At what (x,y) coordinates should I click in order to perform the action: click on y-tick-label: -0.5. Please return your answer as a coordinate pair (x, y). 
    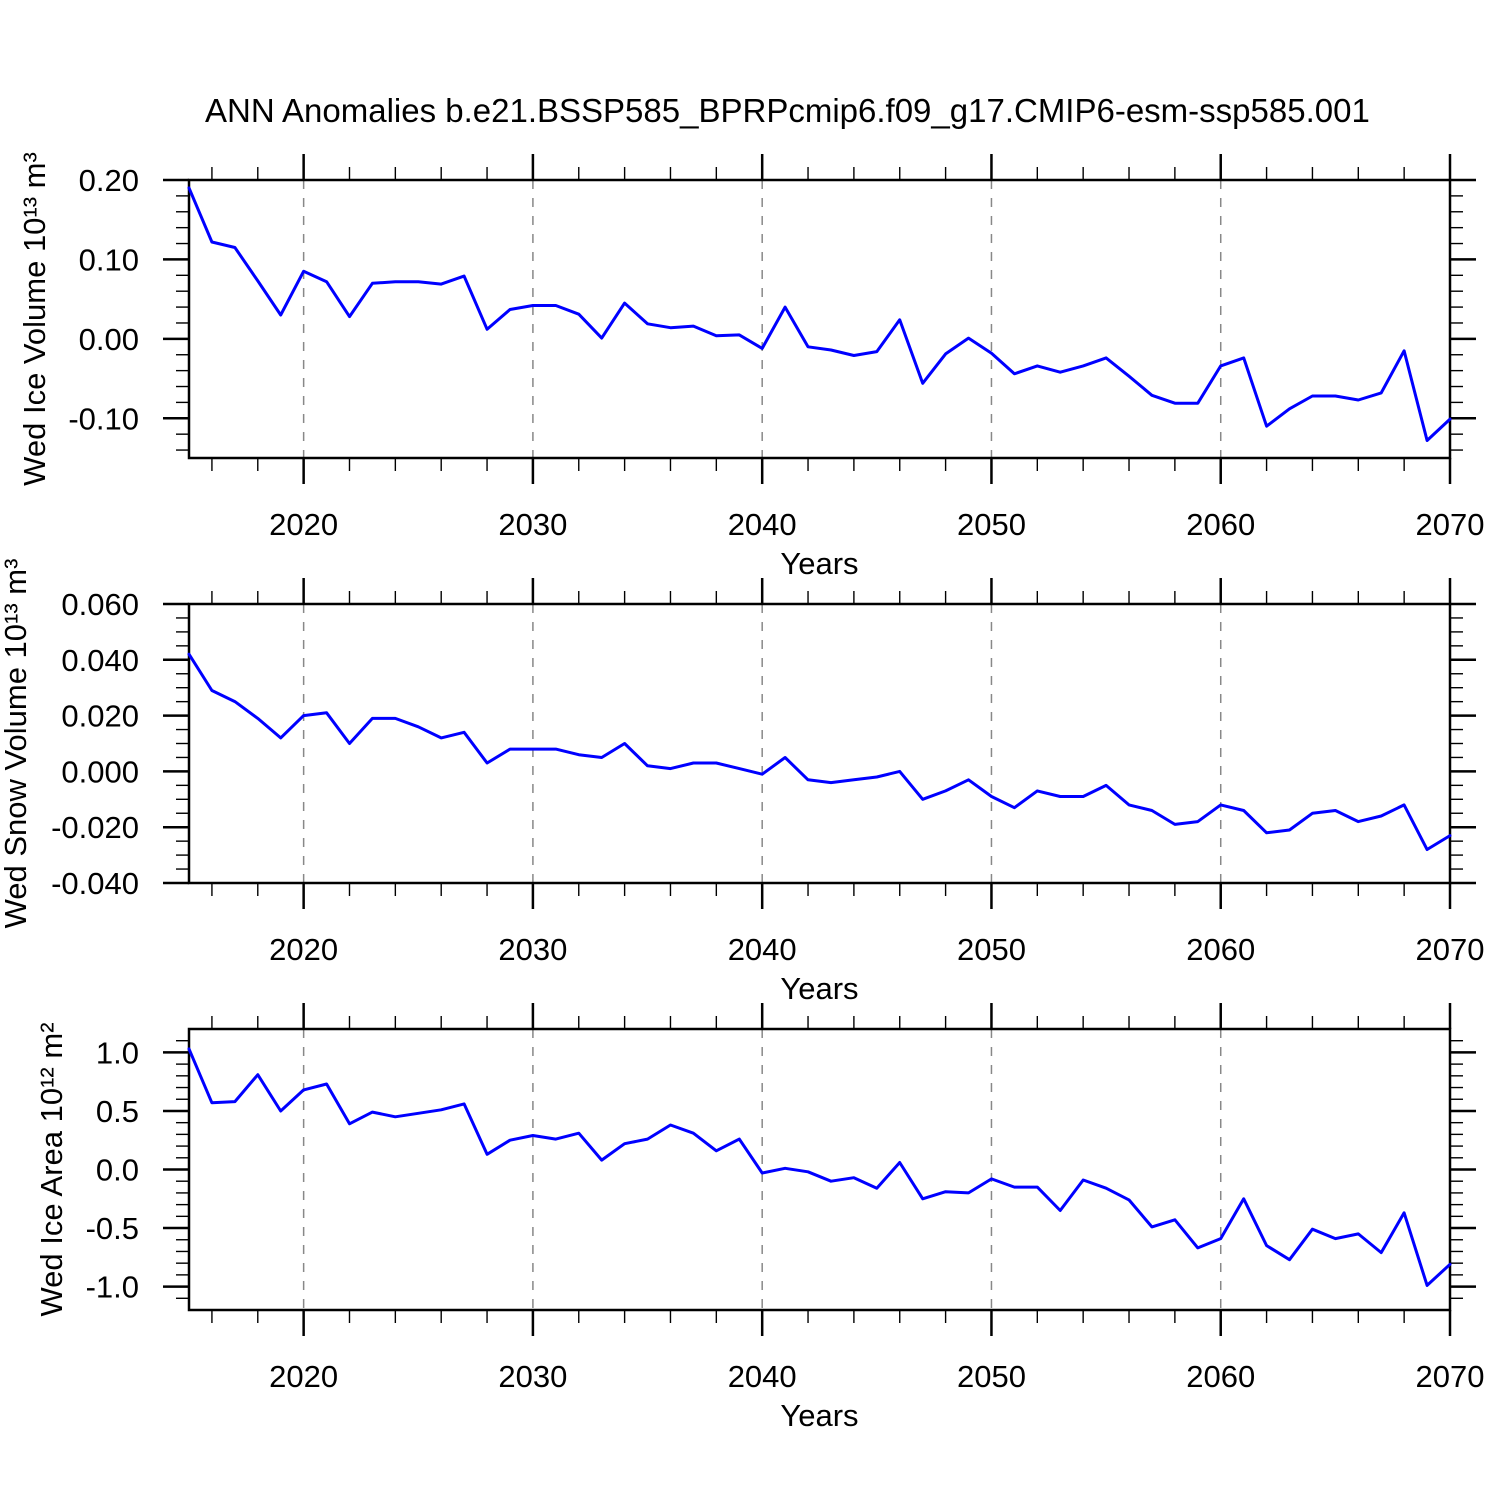
    Looking at the image, I should click on (112, 1228).